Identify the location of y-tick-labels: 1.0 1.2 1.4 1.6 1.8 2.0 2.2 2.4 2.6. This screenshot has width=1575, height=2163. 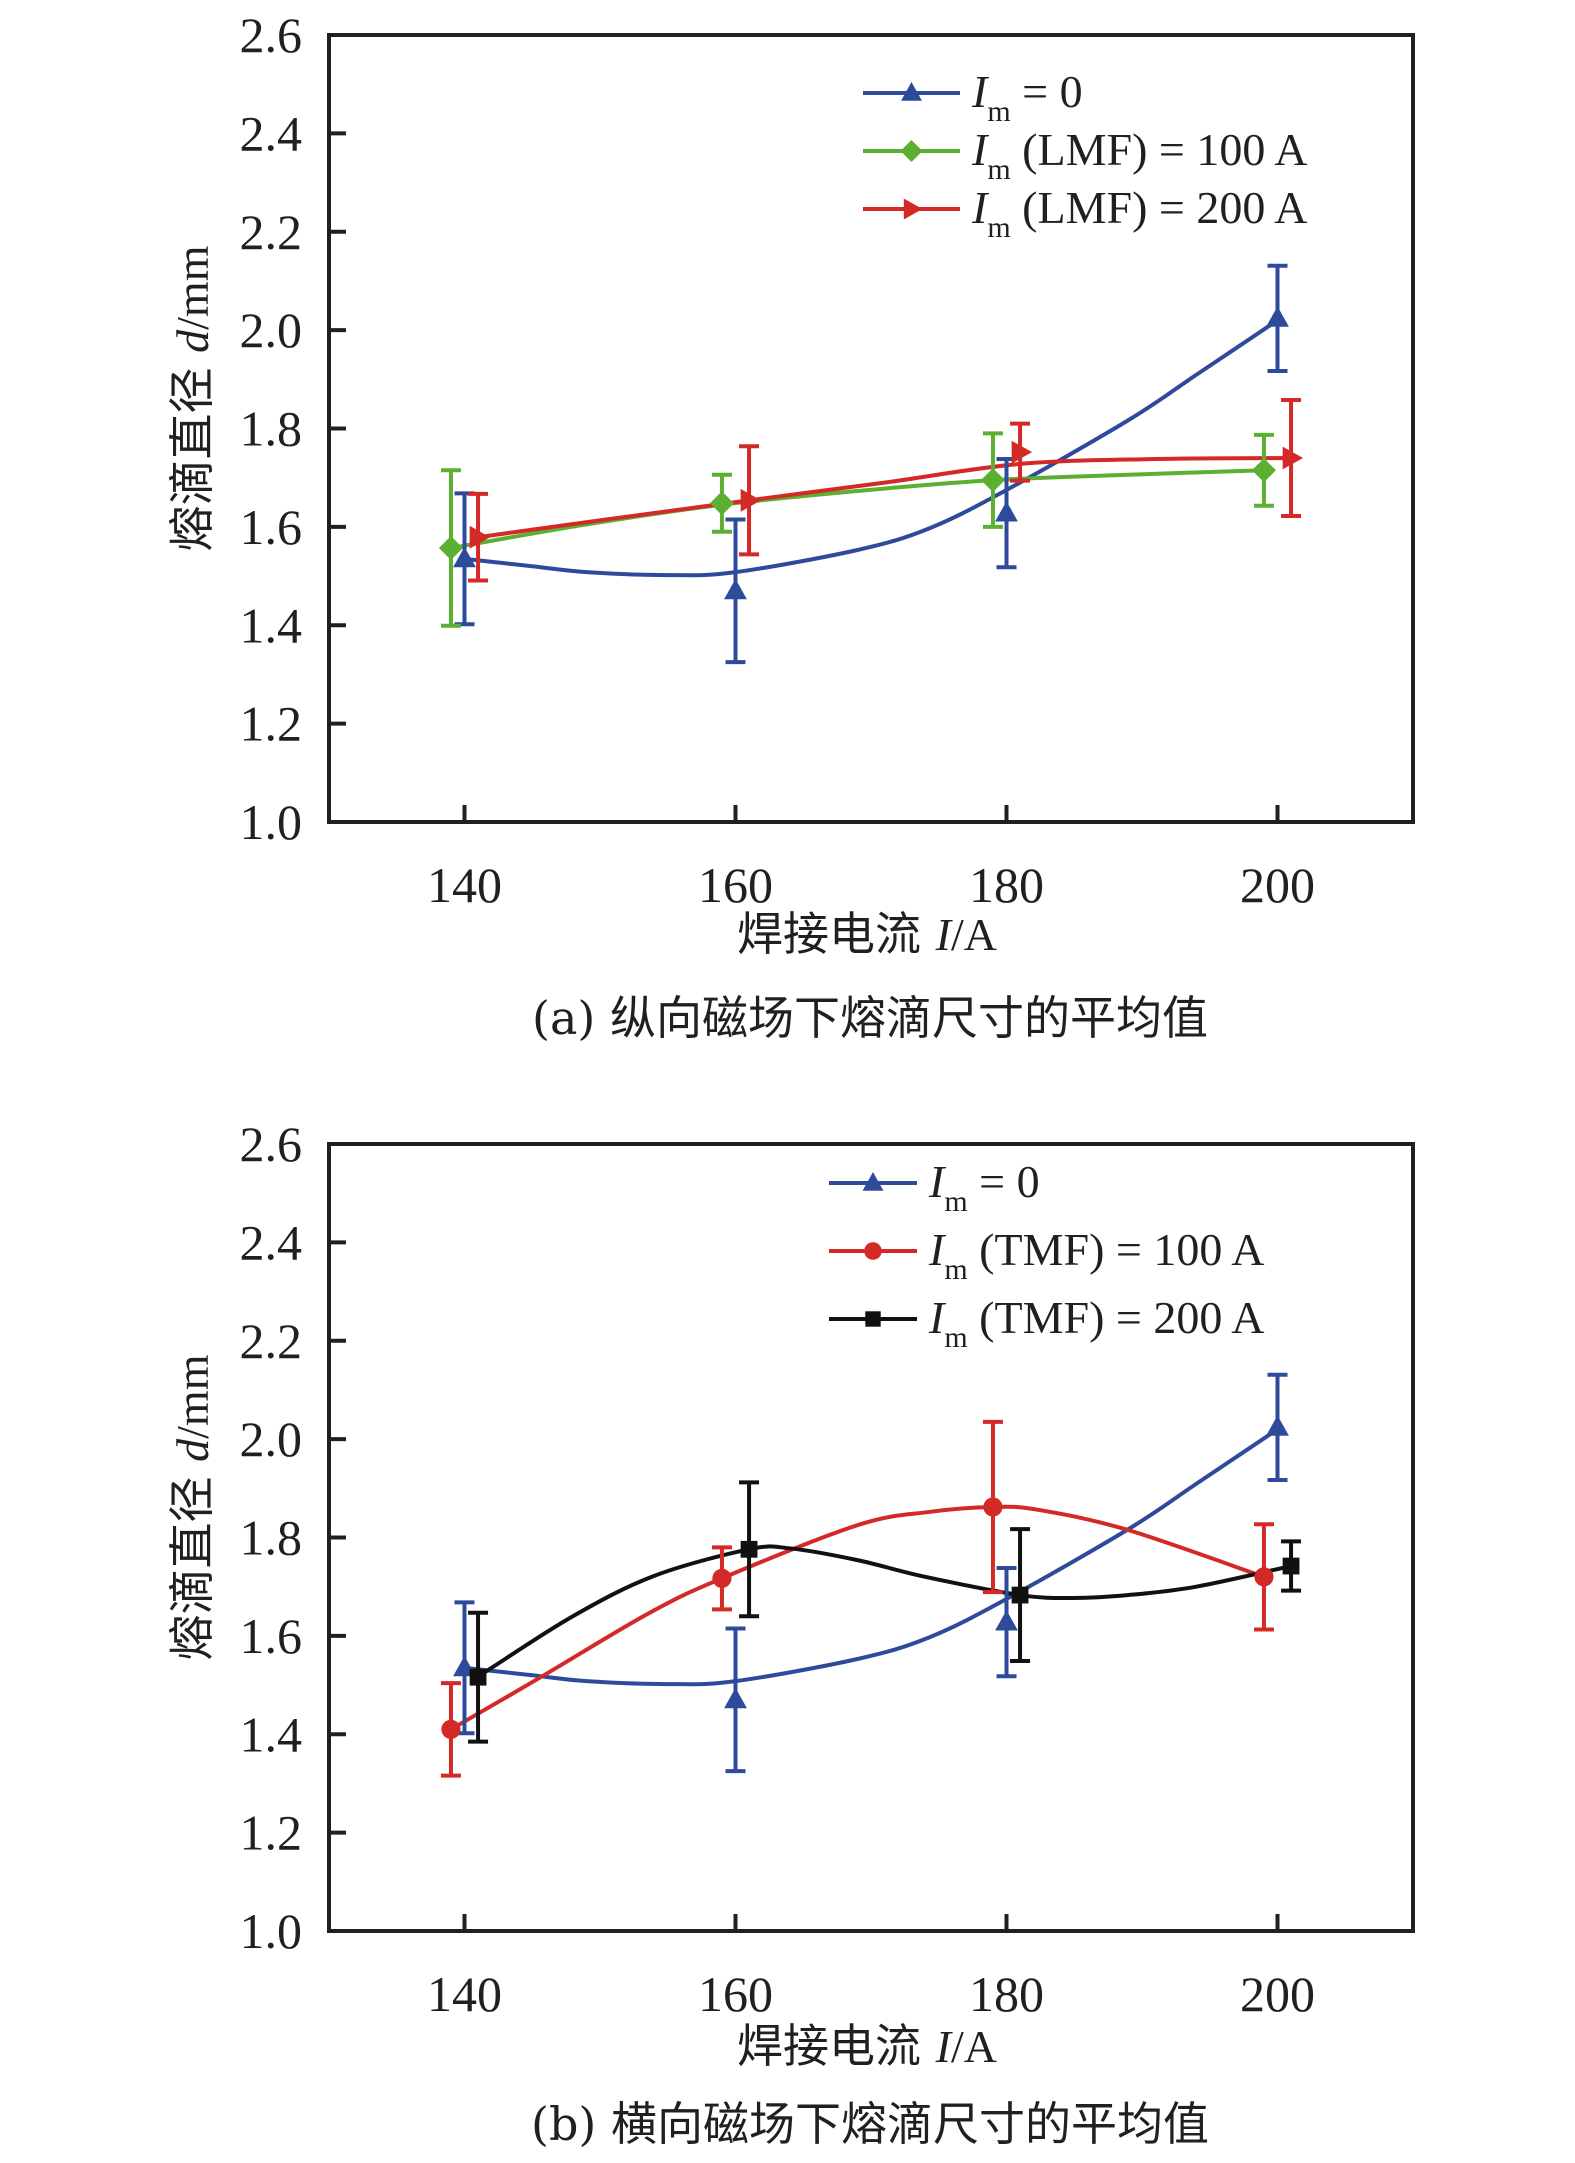
(271, 428).